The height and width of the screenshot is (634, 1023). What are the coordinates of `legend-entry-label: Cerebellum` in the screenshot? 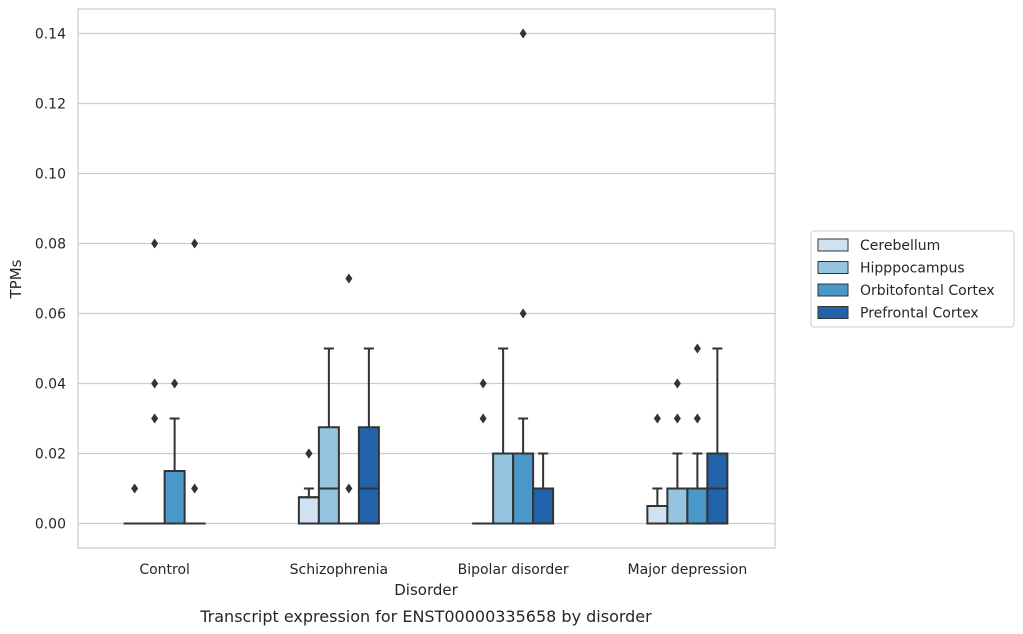 It's located at (900, 246).